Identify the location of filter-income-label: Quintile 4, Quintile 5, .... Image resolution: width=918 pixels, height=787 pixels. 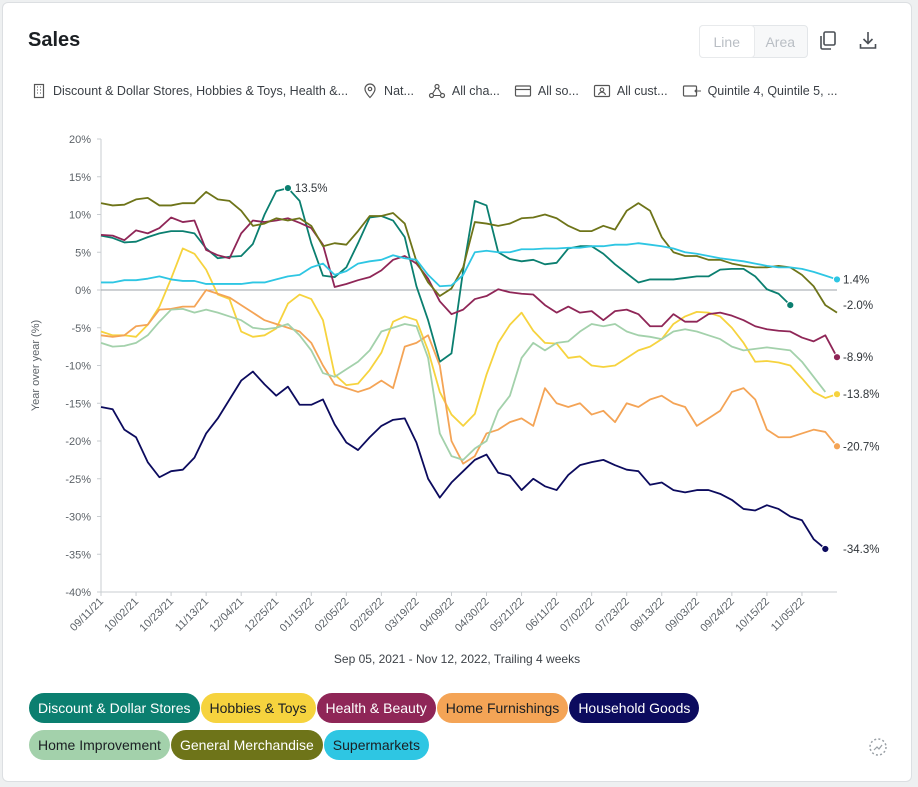
(772, 91).